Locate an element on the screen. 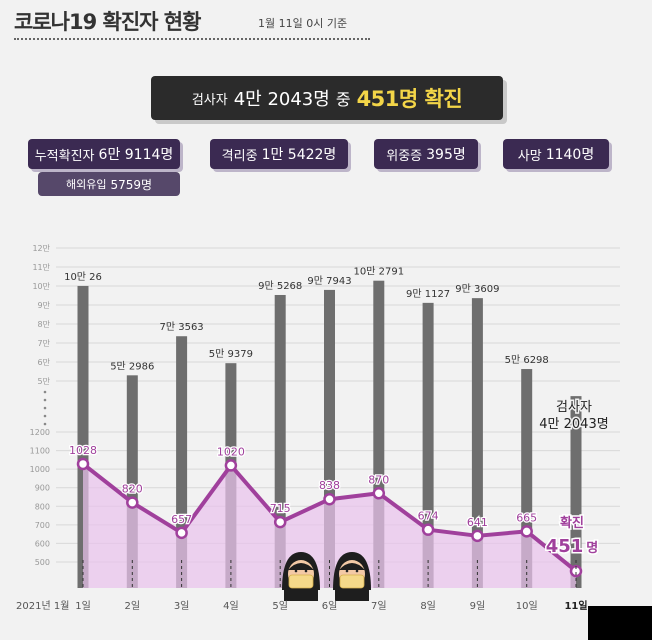 The height and width of the screenshot is (640, 652). page-title: 코로나19 확진자 현황 is located at coordinates (107, 22).